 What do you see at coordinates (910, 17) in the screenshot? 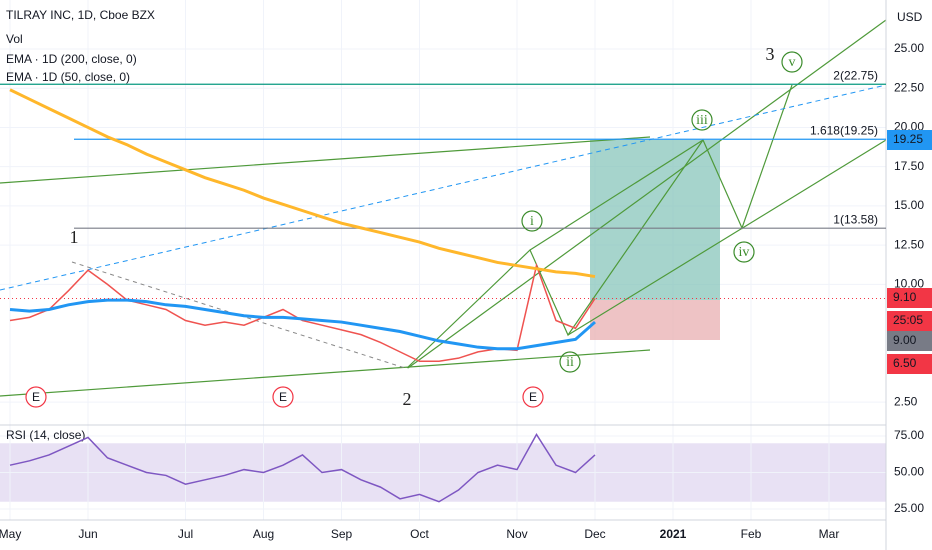
I see `currency: USD` at bounding box center [910, 17].